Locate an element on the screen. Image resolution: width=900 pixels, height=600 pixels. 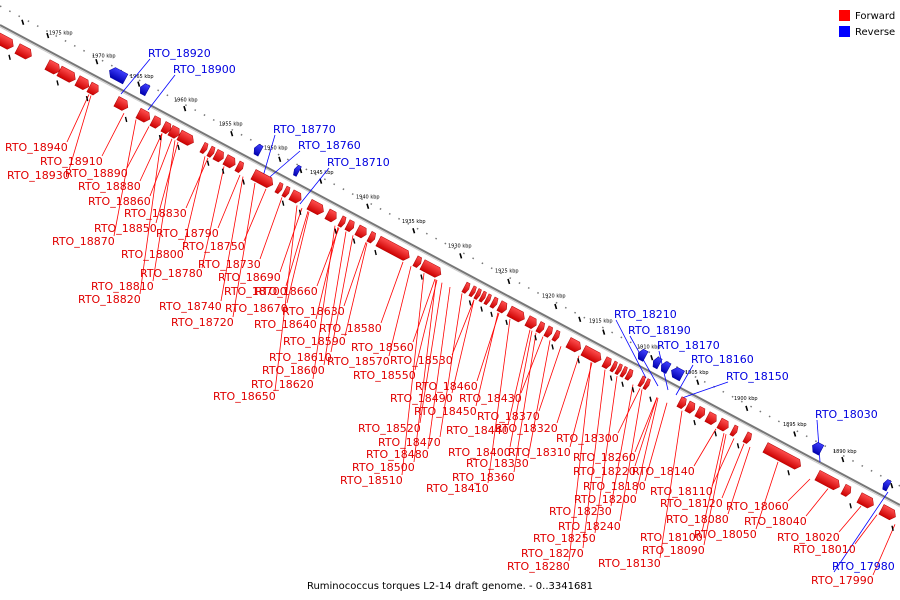
forward-gene-label: RTO_18100 is located at coordinates (671, 537).